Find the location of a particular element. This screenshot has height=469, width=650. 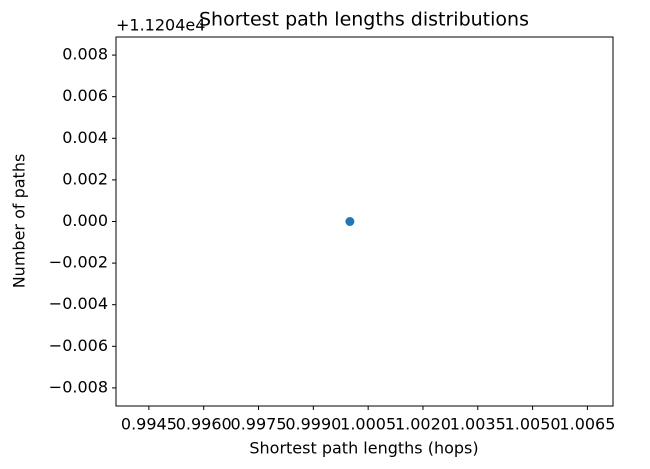

y-axis-label: Number of paths is located at coordinates (19, 221).